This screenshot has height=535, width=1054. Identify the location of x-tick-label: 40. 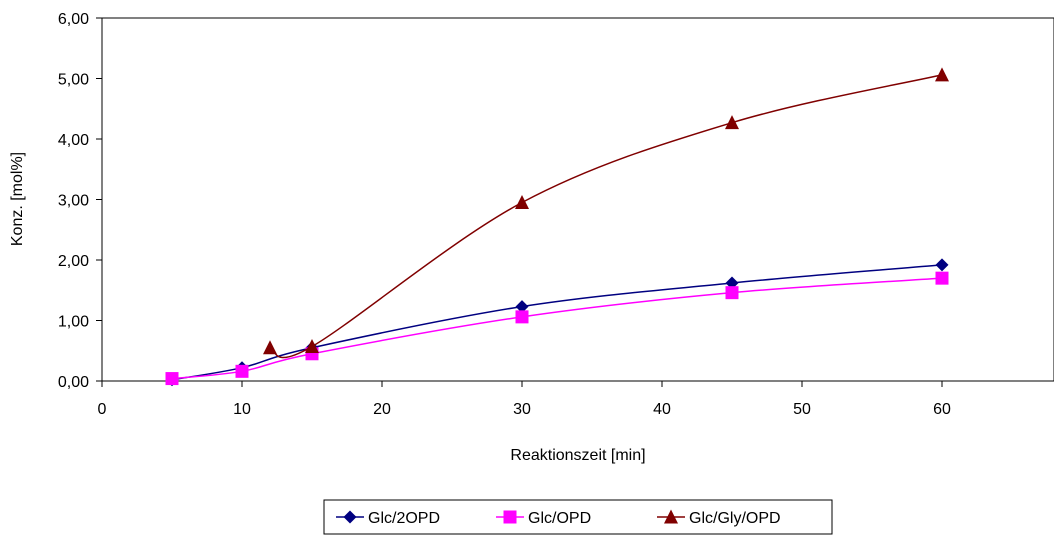
(662, 409).